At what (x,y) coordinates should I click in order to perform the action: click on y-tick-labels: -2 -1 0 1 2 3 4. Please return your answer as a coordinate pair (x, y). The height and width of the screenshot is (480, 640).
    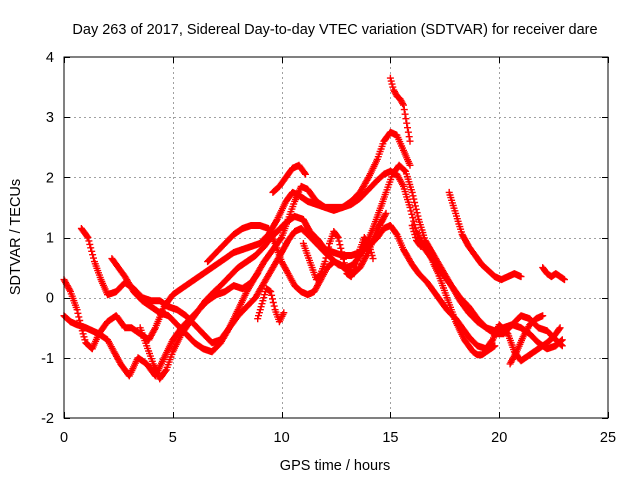
    Looking at the image, I should click on (47, 238).